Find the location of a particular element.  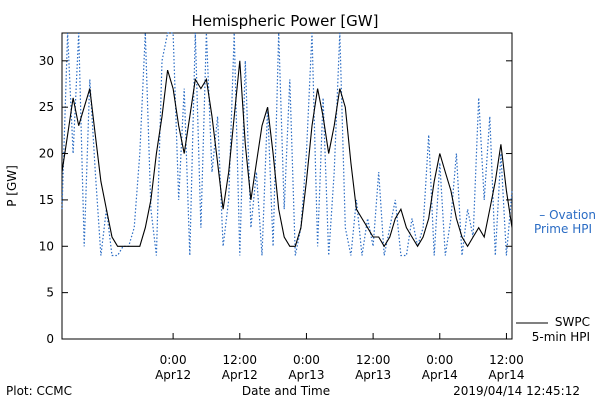

y-tick-label: 0 is located at coordinates (50, 339).